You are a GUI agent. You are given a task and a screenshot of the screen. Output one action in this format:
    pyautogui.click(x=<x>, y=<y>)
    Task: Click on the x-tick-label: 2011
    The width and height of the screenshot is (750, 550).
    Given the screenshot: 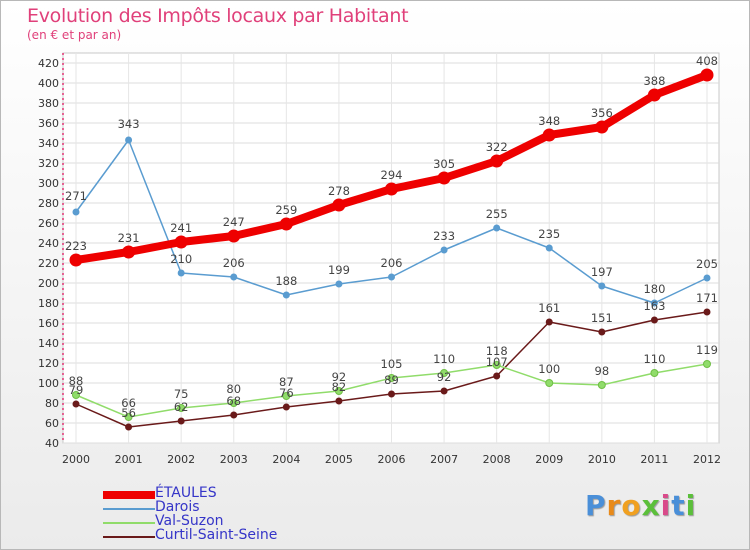 What is the action you would take?
    pyautogui.click(x=654, y=459)
    